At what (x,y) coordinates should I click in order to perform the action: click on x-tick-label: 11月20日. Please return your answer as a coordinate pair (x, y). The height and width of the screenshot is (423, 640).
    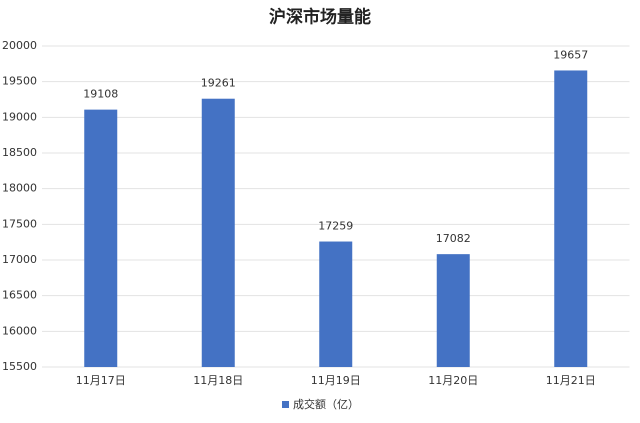
    Looking at the image, I should click on (453, 380).